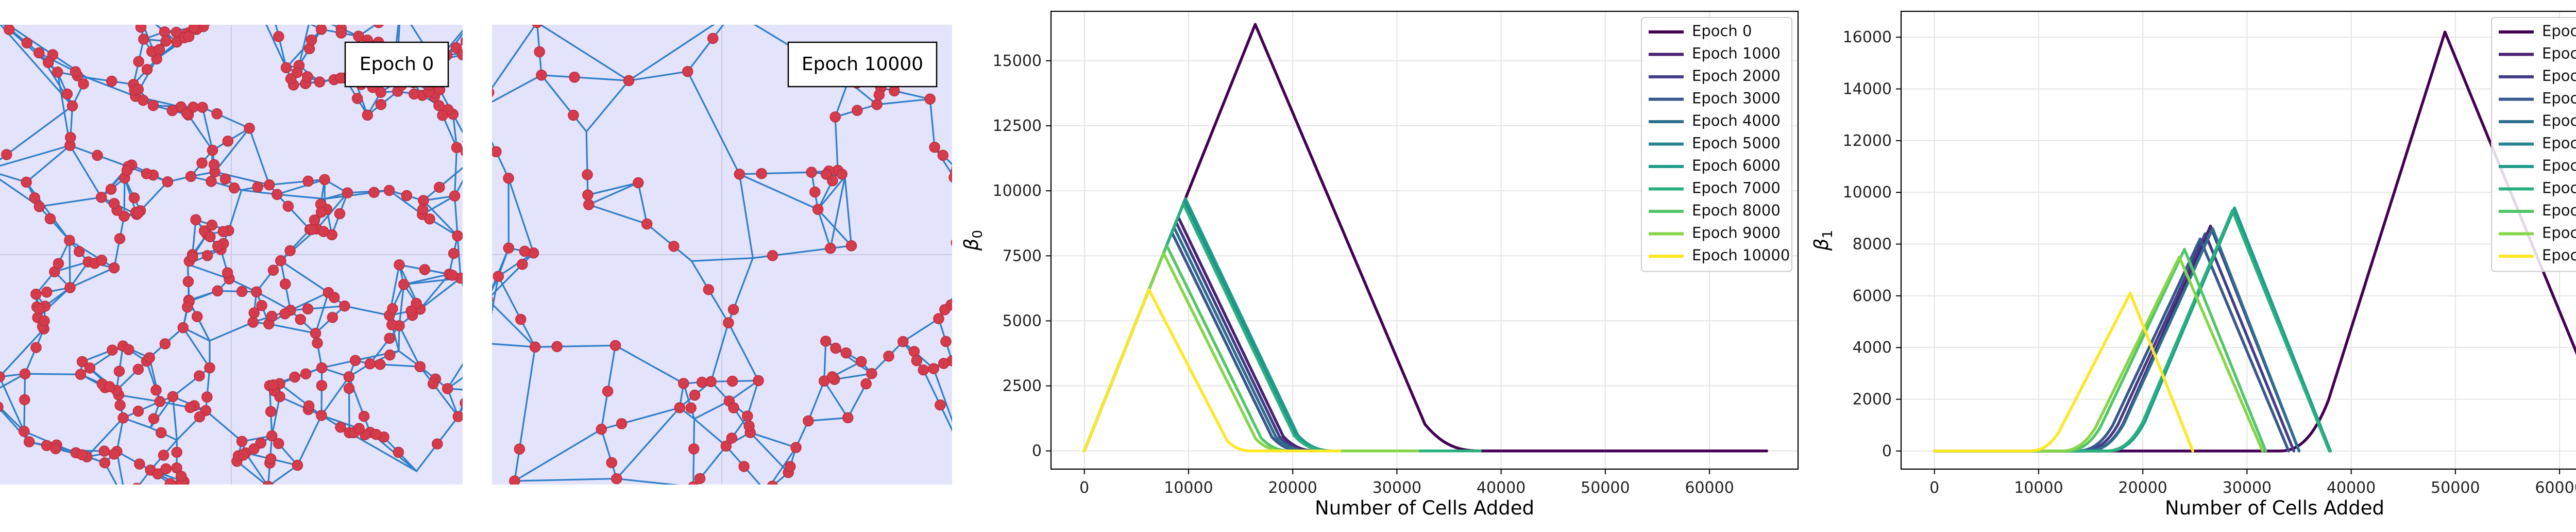 The width and height of the screenshot is (2576, 532). Describe the element at coordinates (862, 64) in the screenshot. I see `epoch-label: Epoch 10000` at that location.